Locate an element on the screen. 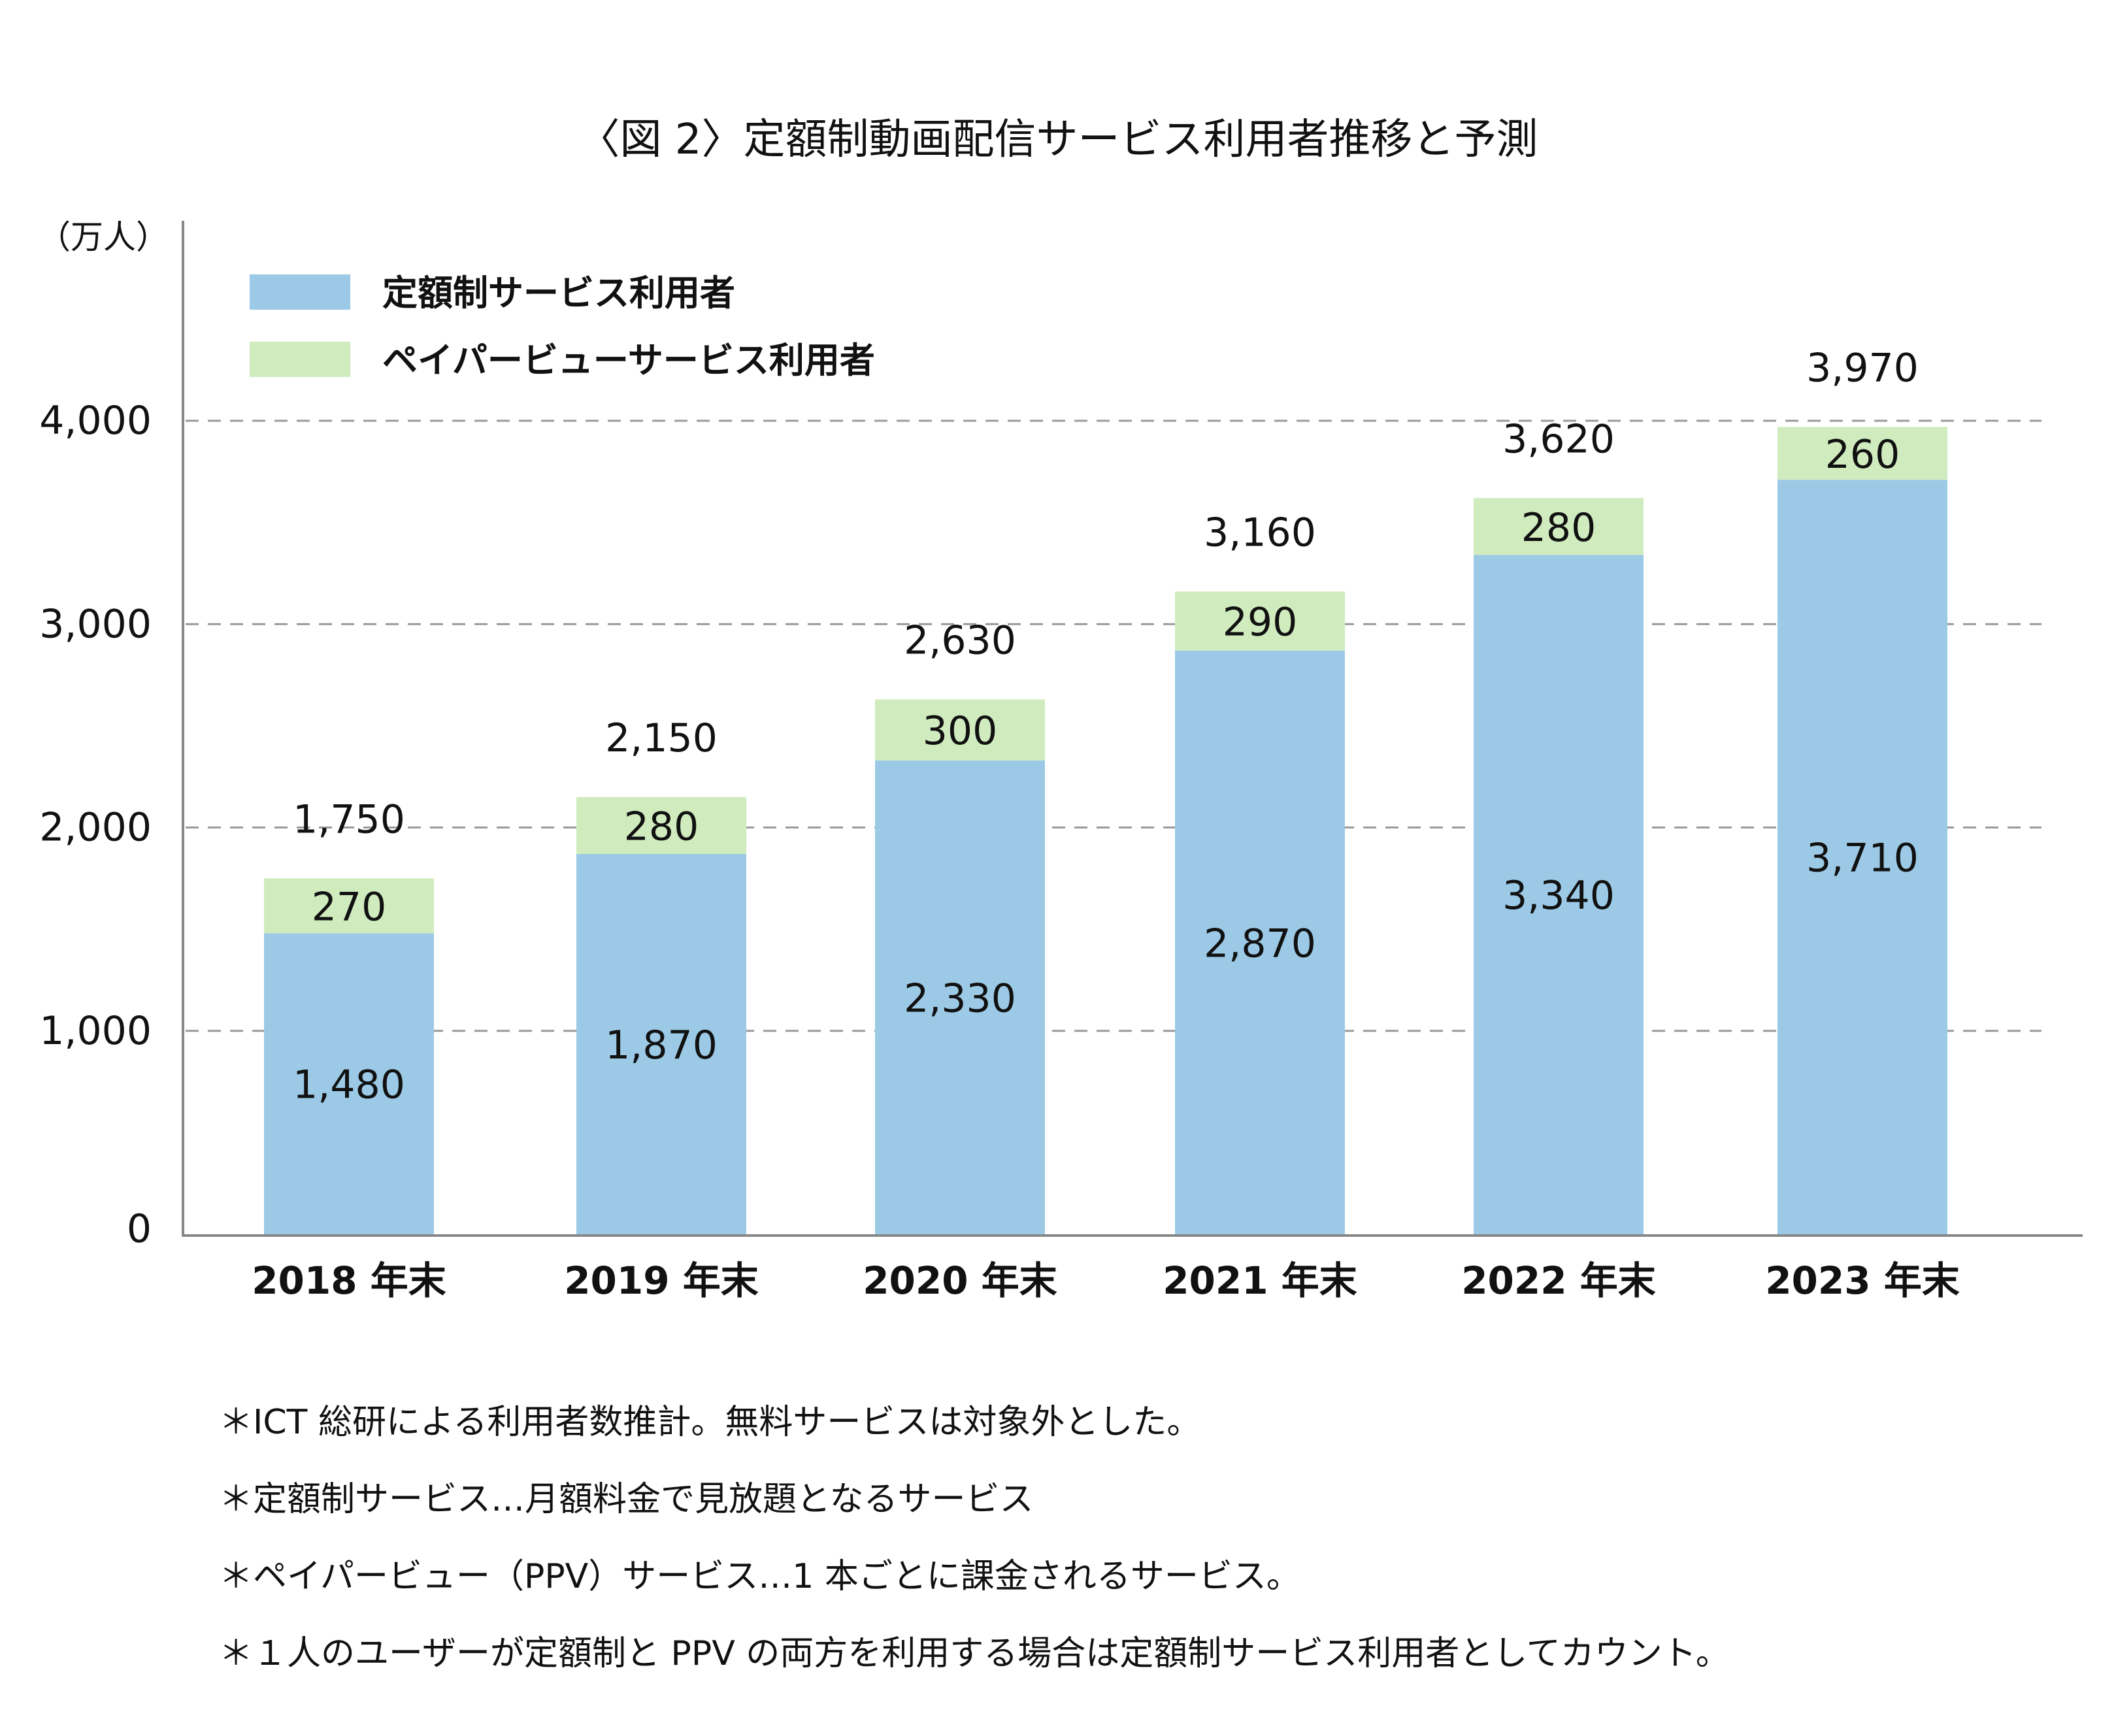 Image resolution: width=2116 pixels, height=1736 pixels. x-tick-label: 2019 年末 is located at coordinates (661, 1280).